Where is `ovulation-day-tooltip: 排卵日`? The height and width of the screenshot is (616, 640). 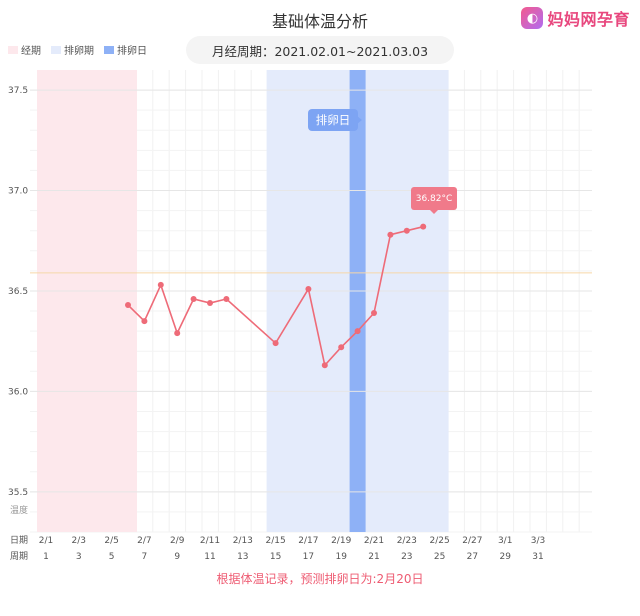
ovulation-day-tooltip: 排卵日 is located at coordinates (335, 120).